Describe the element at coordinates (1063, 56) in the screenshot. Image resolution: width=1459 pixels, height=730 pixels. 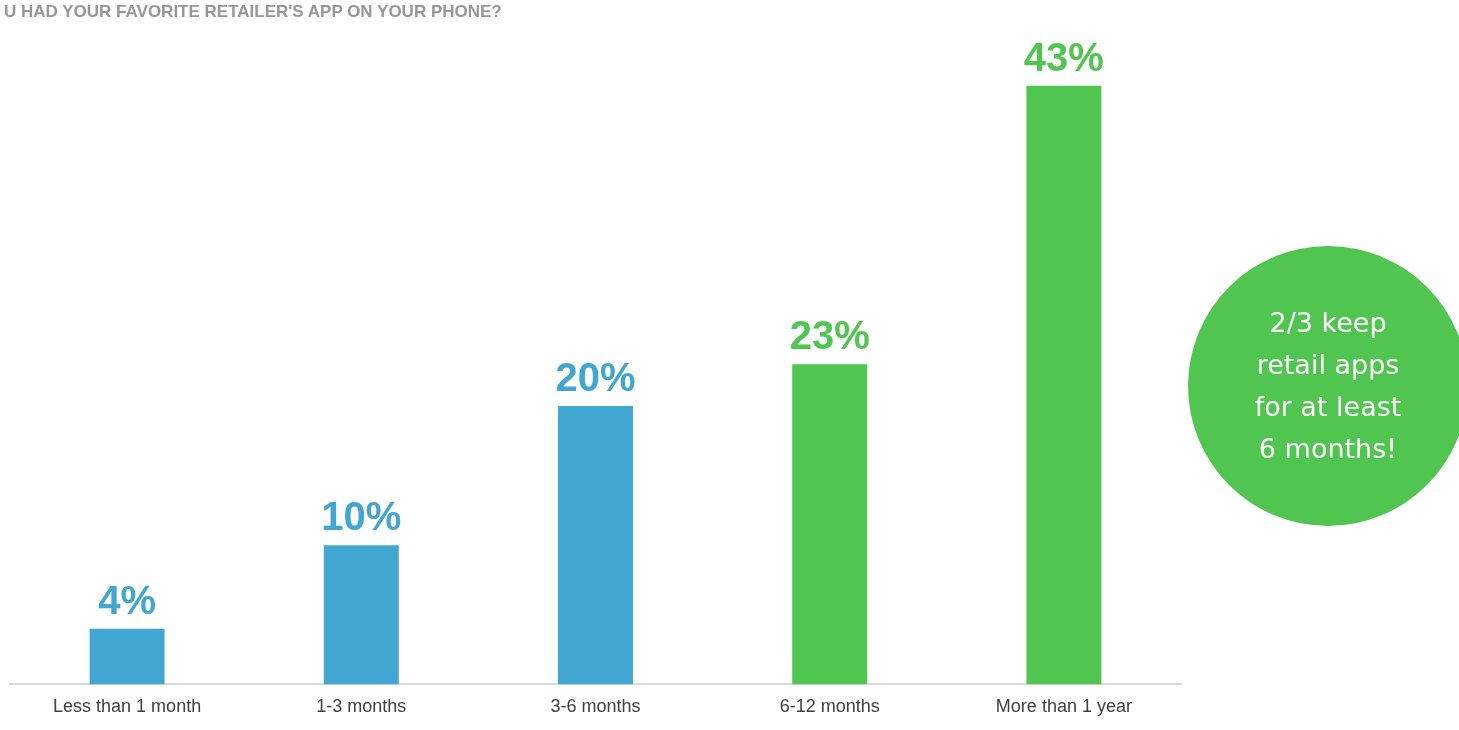
I see `data-label: 43%` at that location.